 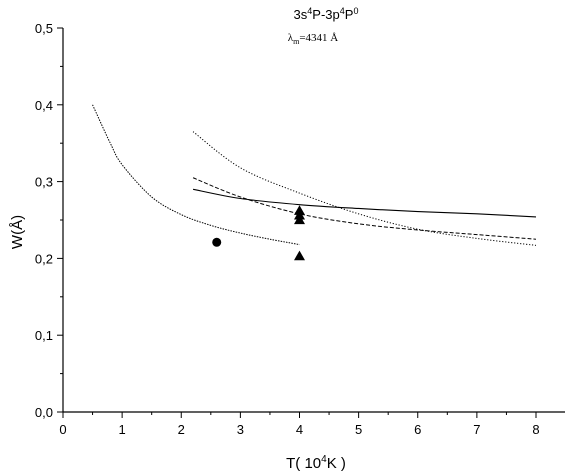 What do you see at coordinates (44, 105) in the screenshot?
I see `y-tick-label: 0,4` at bounding box center [44, 105].